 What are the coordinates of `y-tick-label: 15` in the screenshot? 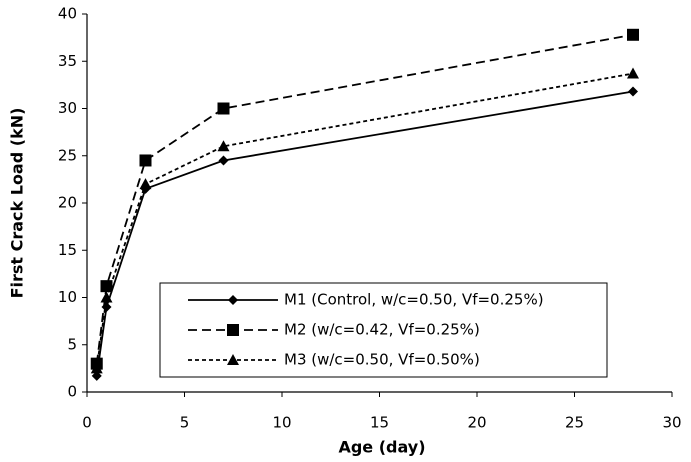 It's located at (67, 250).